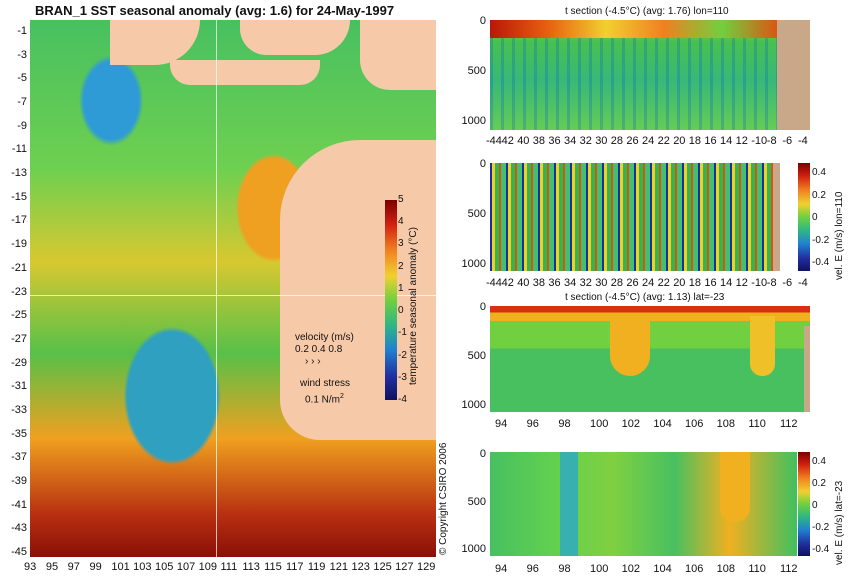 The width and height of the screenshot is (850, 580). What do you see at coordinates (710, 141) in the screenshot?
I see `x-tick-label: 16` at bounding box center [710, 141].